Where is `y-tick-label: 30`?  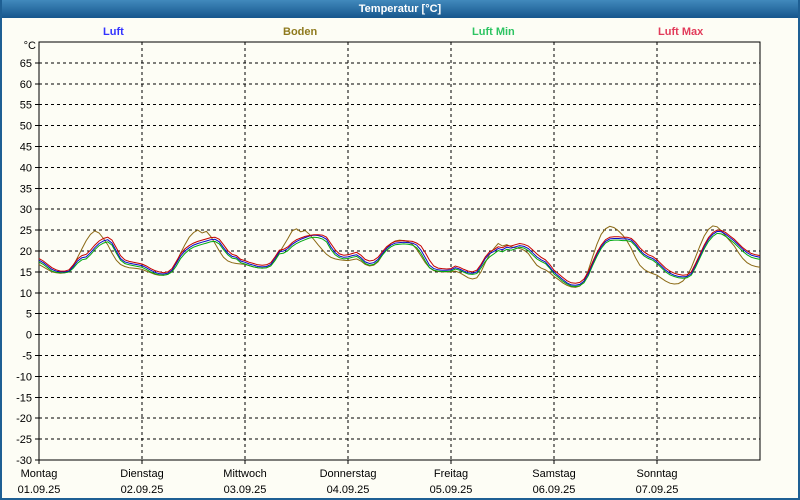
y-tick-label: 30 is located at coordinates (26, 210).